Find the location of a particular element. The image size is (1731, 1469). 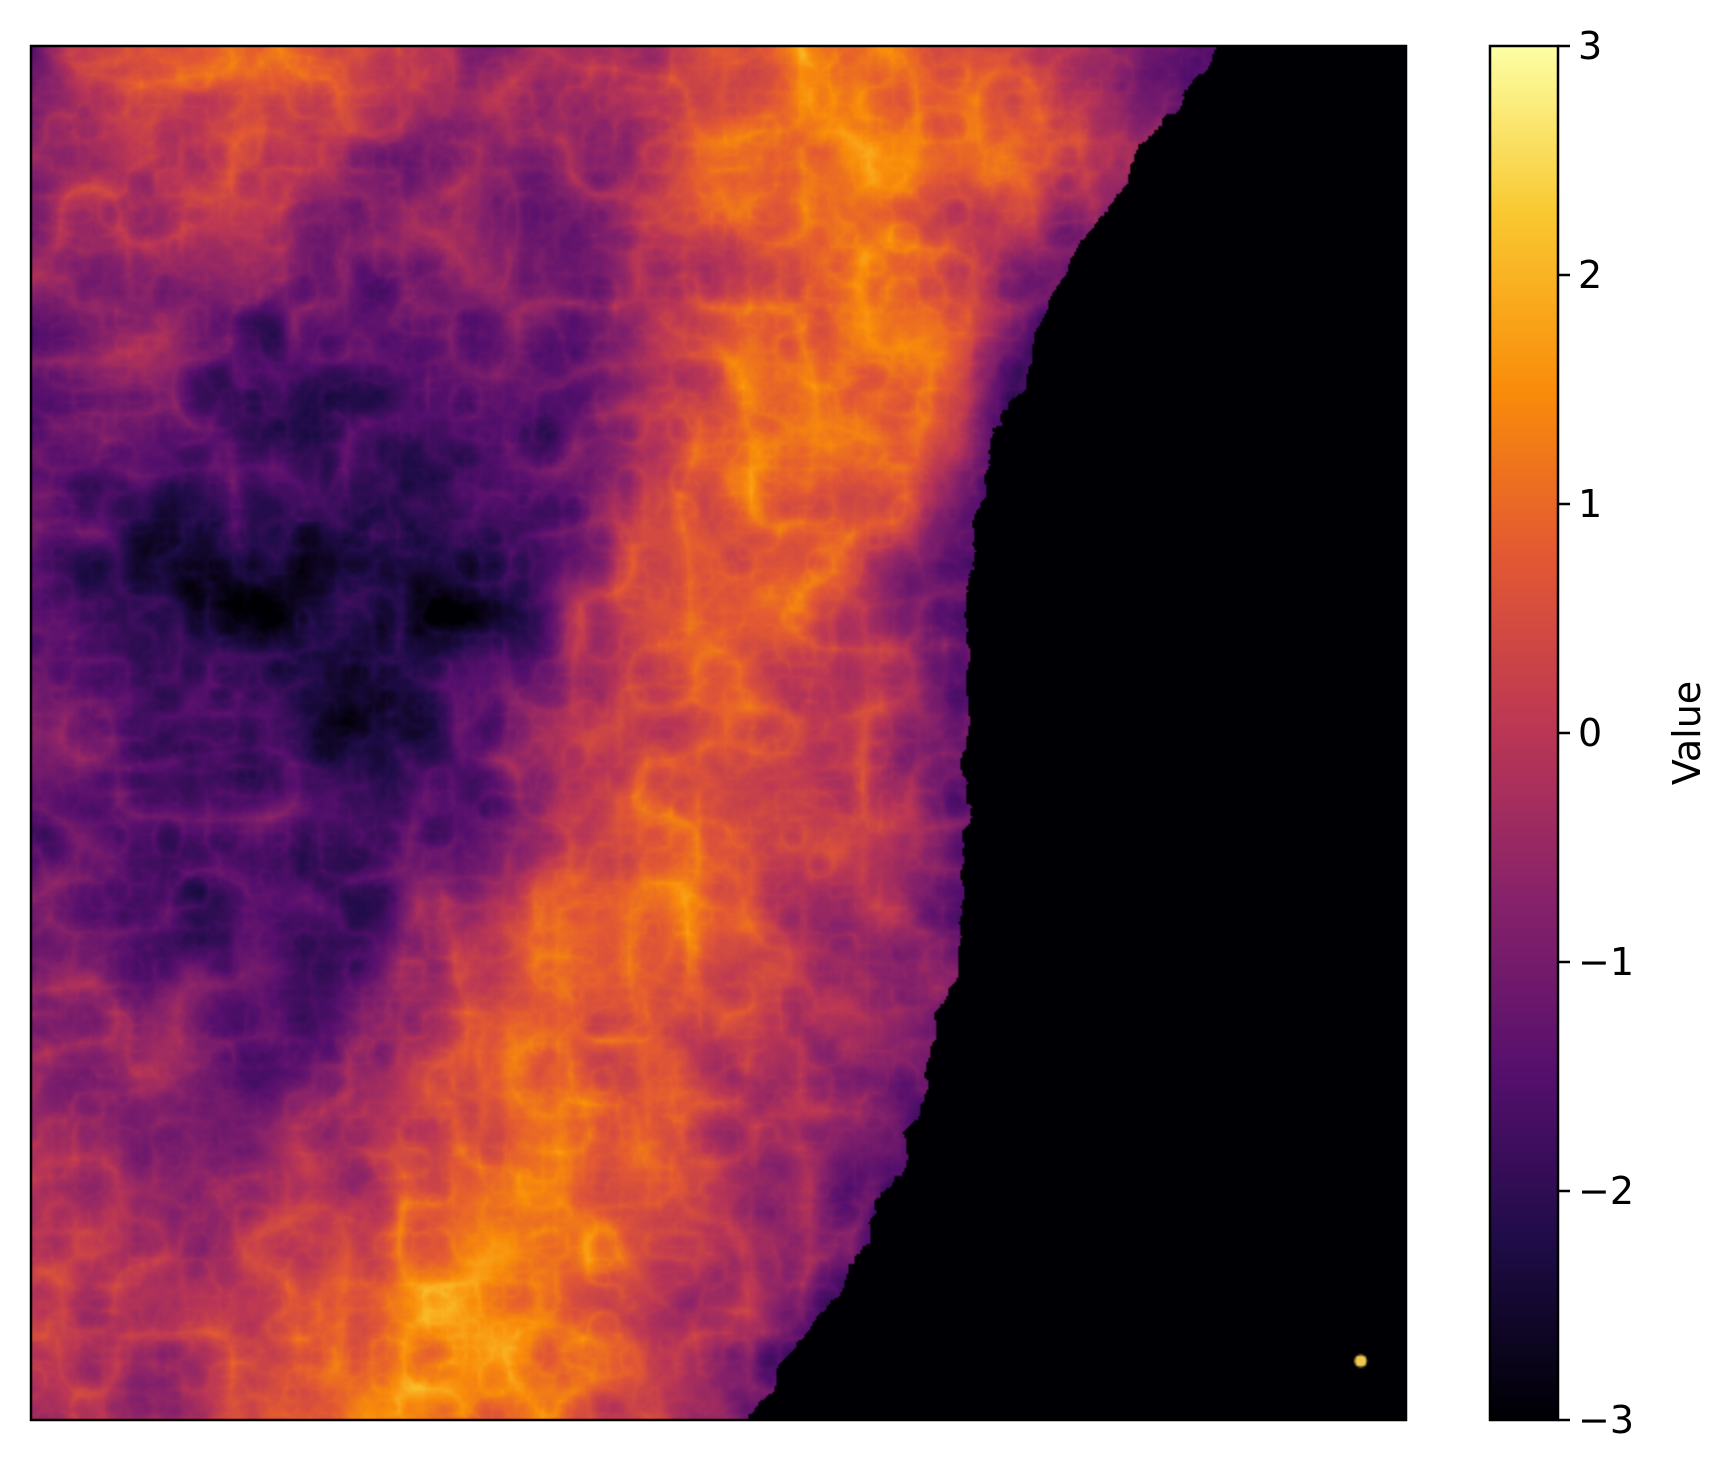

colorbar-tick-label: −2 is located at coordinates (1606, 1191).